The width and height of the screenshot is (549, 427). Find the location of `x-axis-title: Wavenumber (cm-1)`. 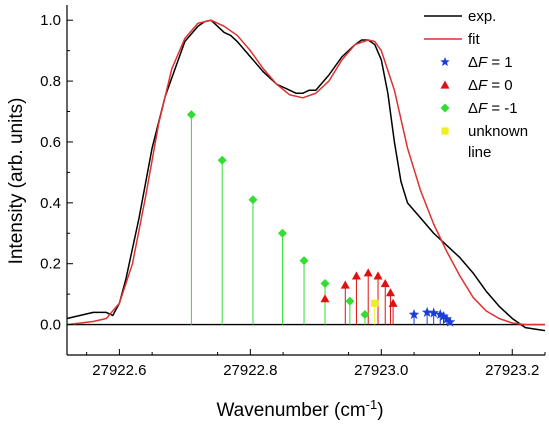

x-axis-title: Wavenumber (cm-1) is located at coordinates (299, 409).